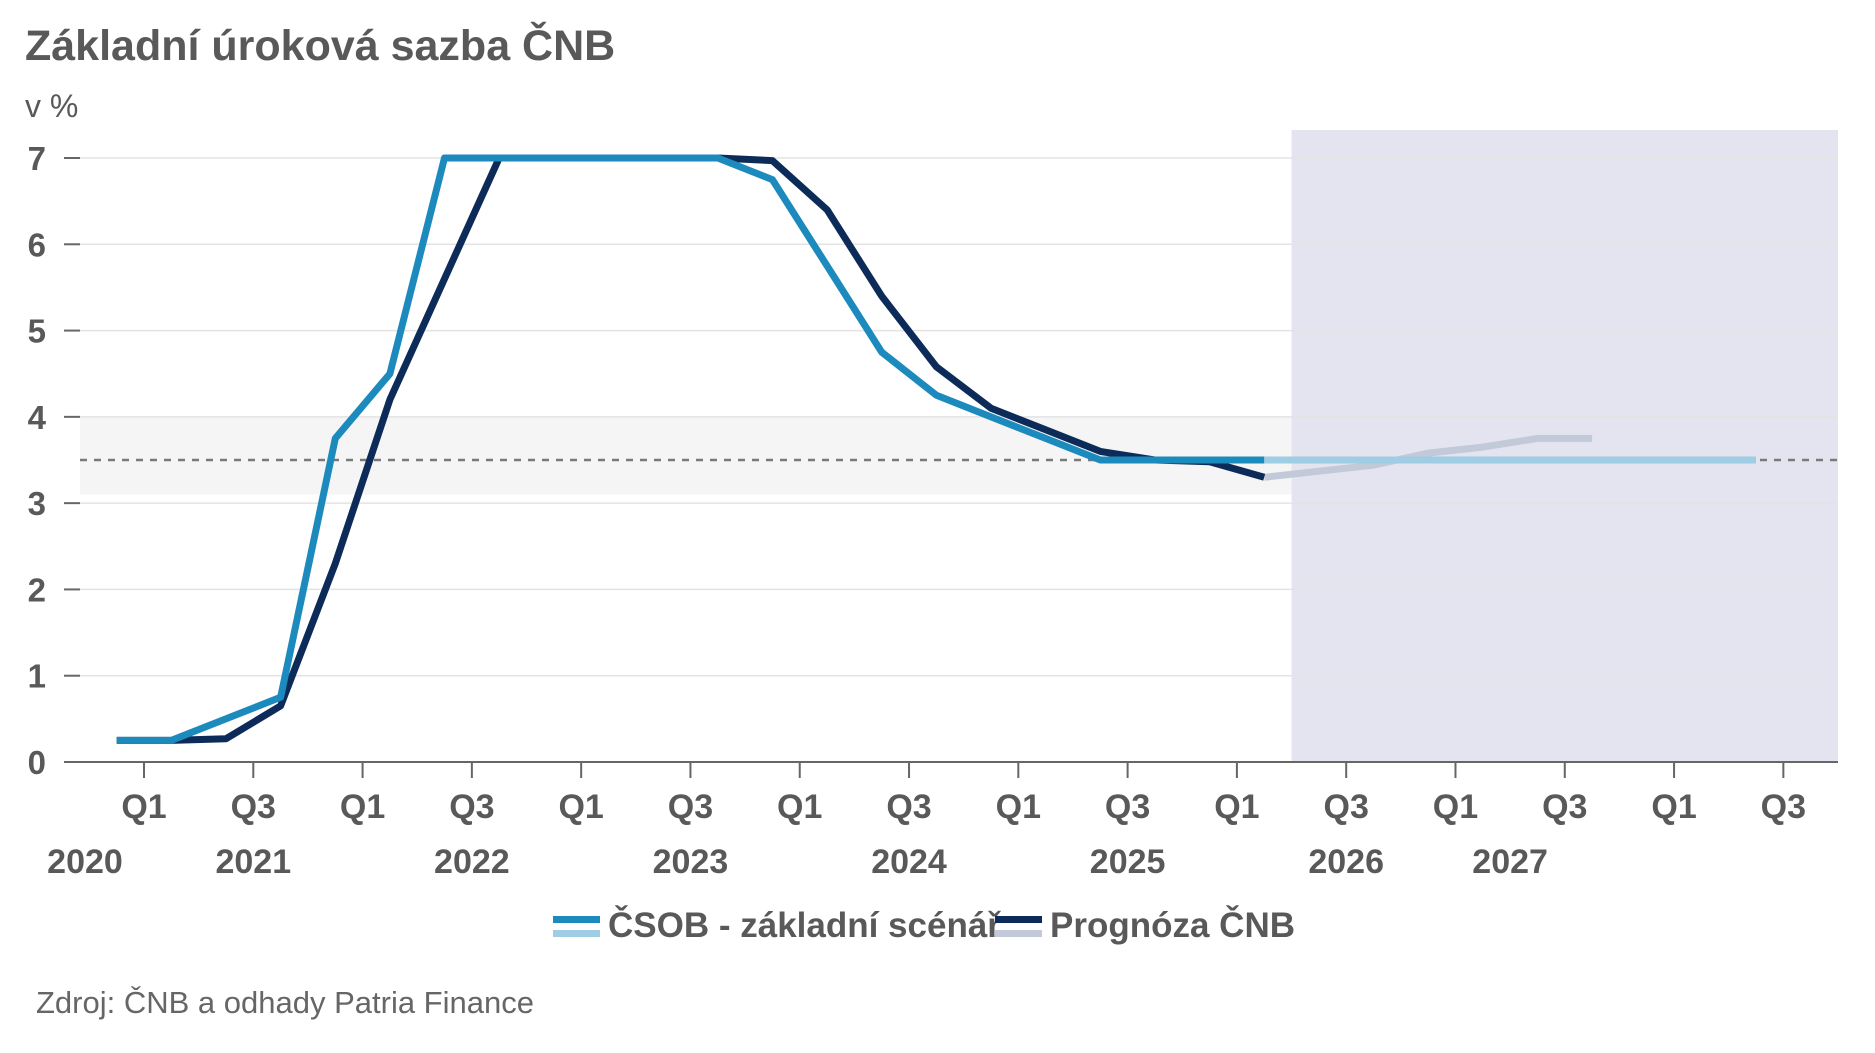 Image resolution: width=1875 pixels, height=1053 pixels. What do you see at coordinates (472, 862) in the screenshot?
I see `x-year-label: 2022` at bounding box center [472, 862].